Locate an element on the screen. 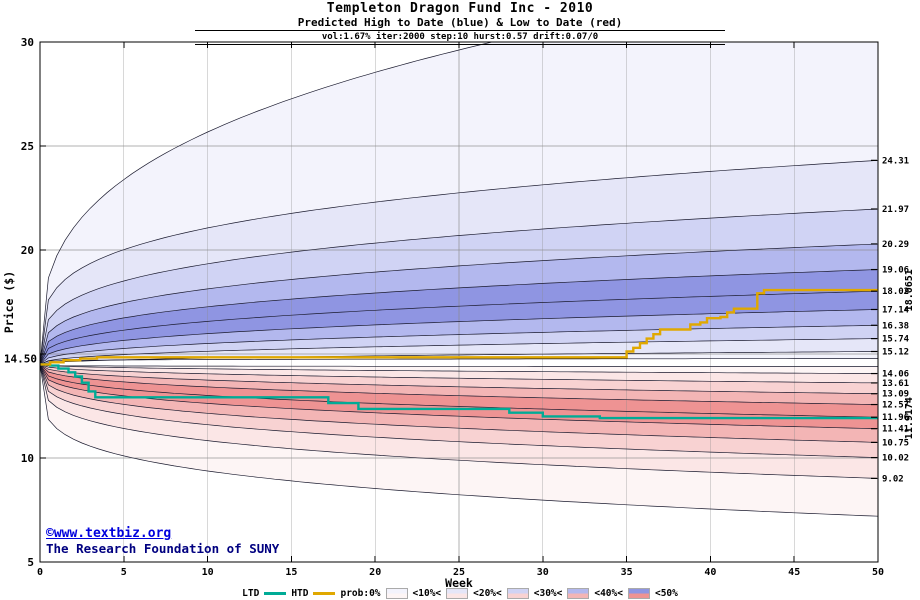  x-tick-label: 35 is located at coordinates (627, 572).